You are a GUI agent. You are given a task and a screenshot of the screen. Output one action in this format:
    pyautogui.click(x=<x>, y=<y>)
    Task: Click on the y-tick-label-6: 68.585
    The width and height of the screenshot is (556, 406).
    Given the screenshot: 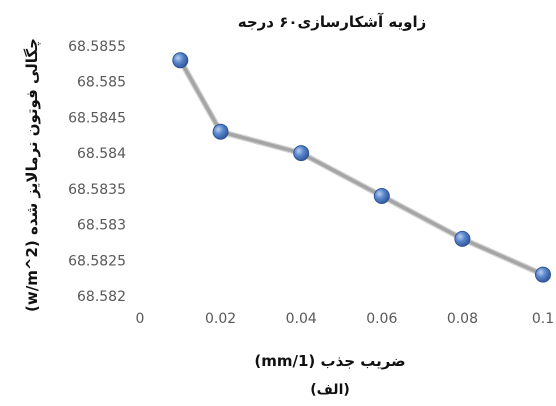 What is the action you would take?
    pyautogui.click(x=101, y=83)
    